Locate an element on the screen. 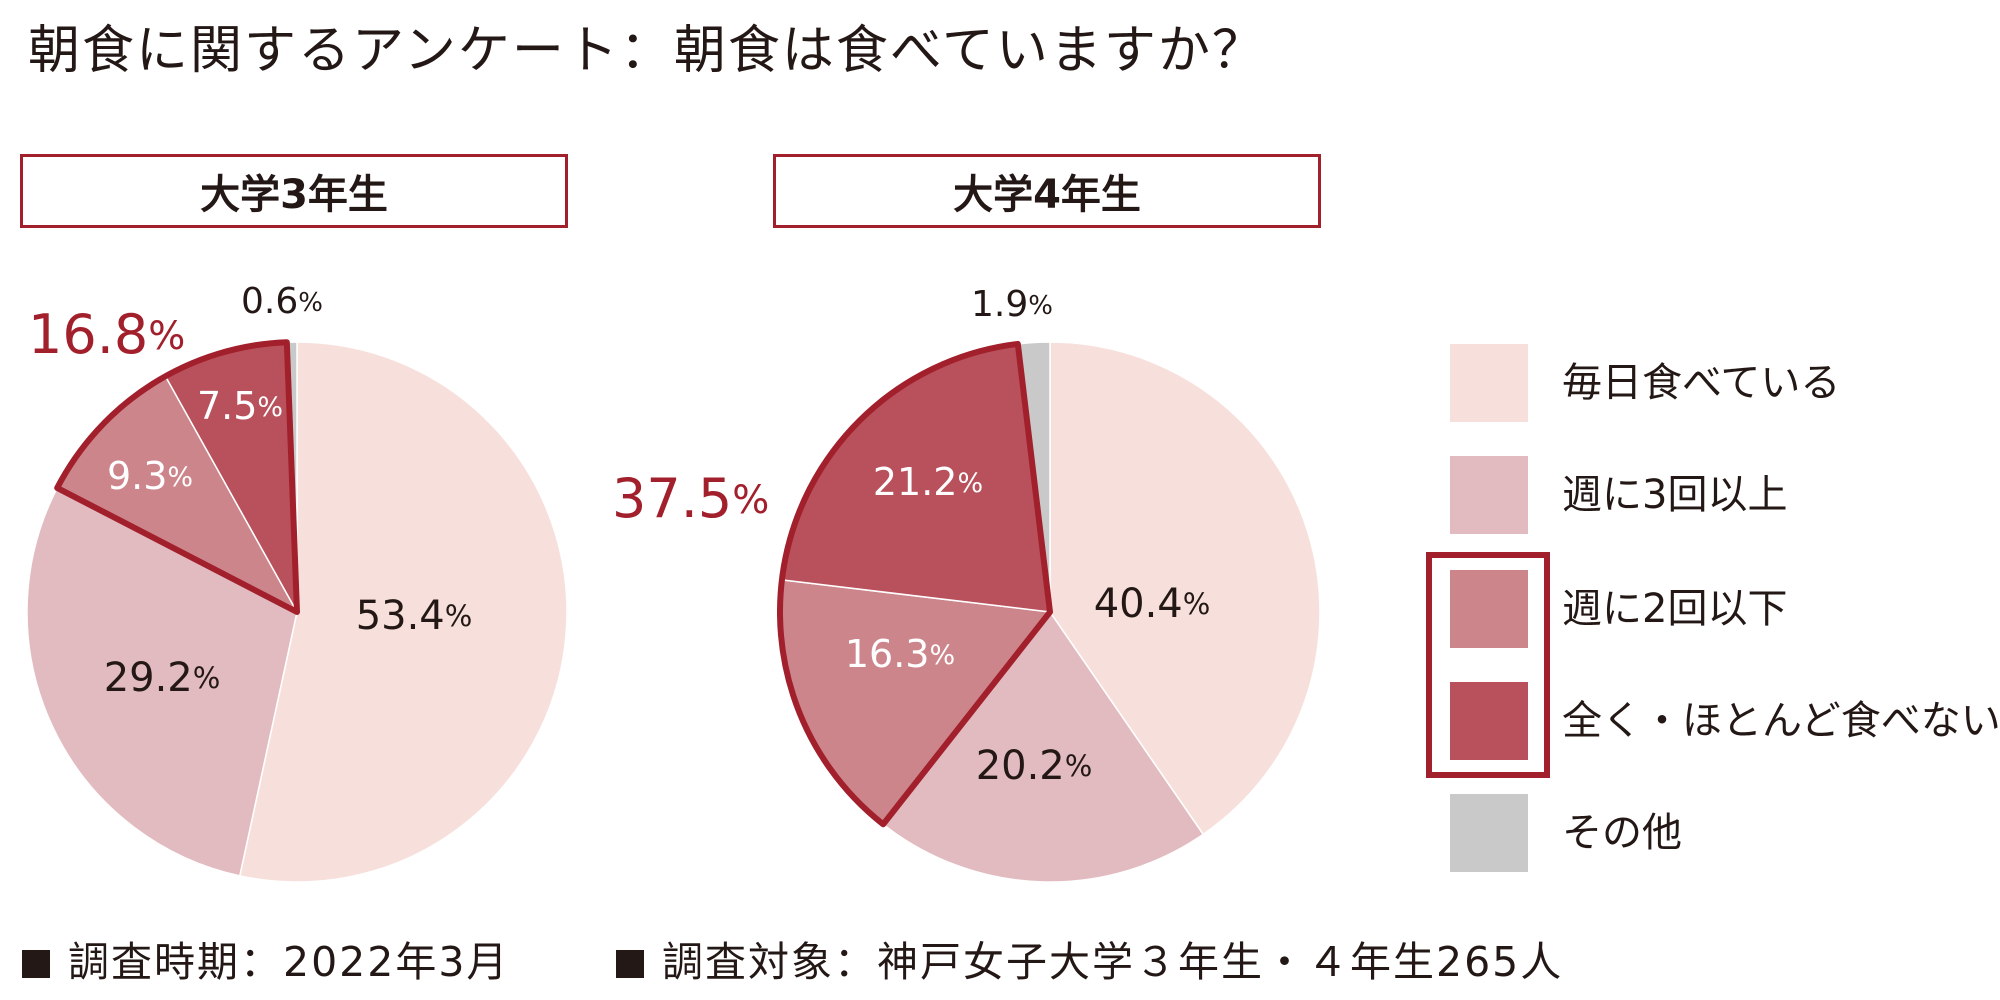 The image size is (2000, 1000). survey-target-text: 調査対象：神戸女子大学３年生・４年生265人 is located at coordinates (1113, 962).